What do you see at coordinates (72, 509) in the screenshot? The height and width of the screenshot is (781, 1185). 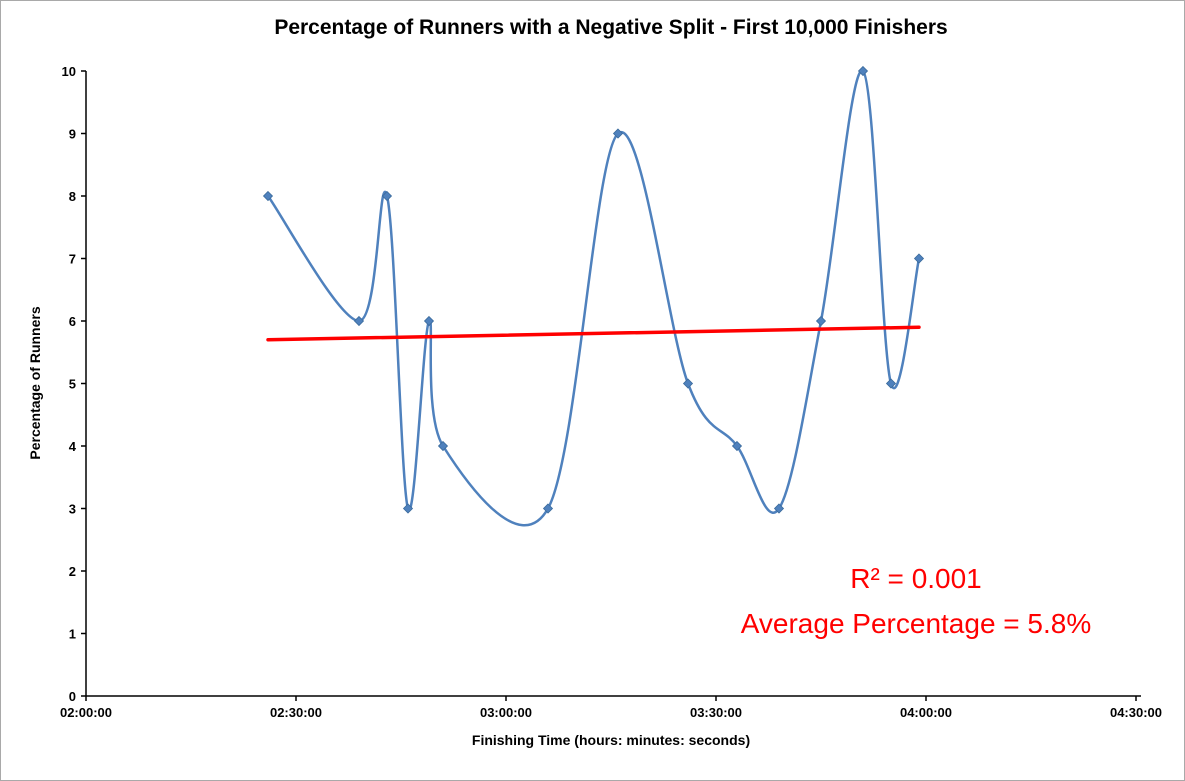 I see `y-tick-label: 3` at bounding box center [72, 509].